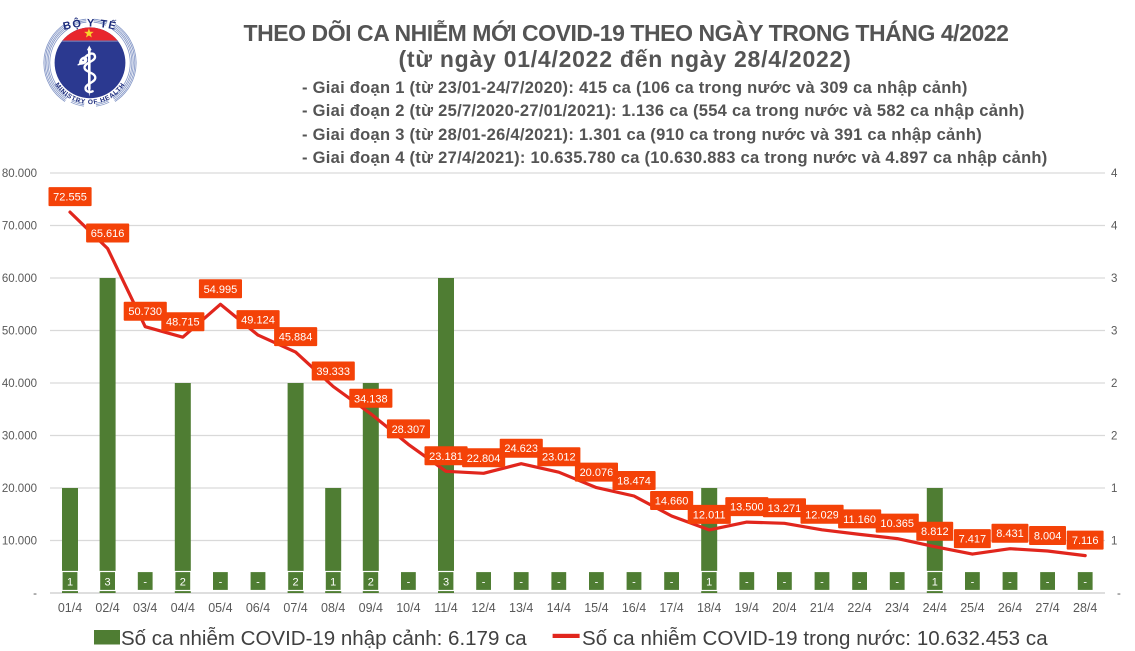 The width and height of the screenshot is (1135, 651). What do you see at coordinates (559, 608) in the screenshot?
I see `svg-text: 14/4` at bounding box center [559, 608].